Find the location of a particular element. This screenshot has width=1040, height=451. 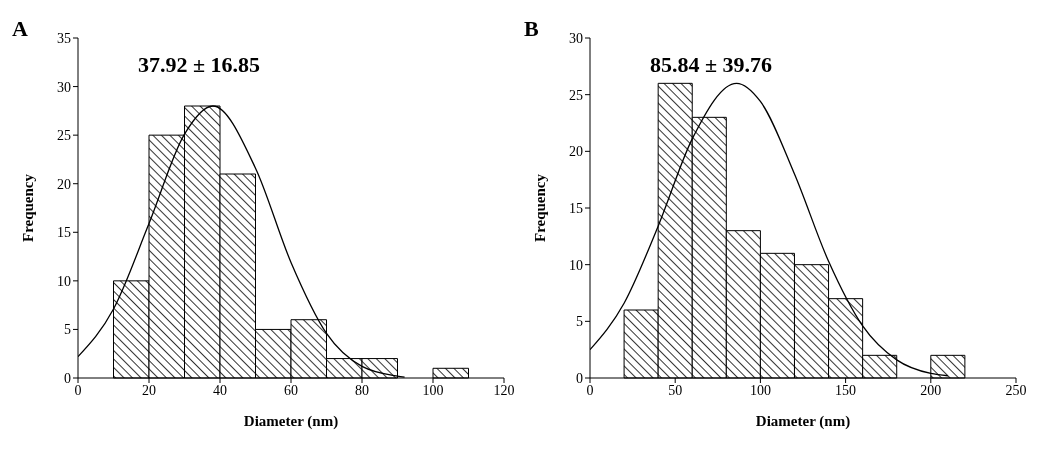

x-tick-label: 60 is located at coordinates (291, 390).